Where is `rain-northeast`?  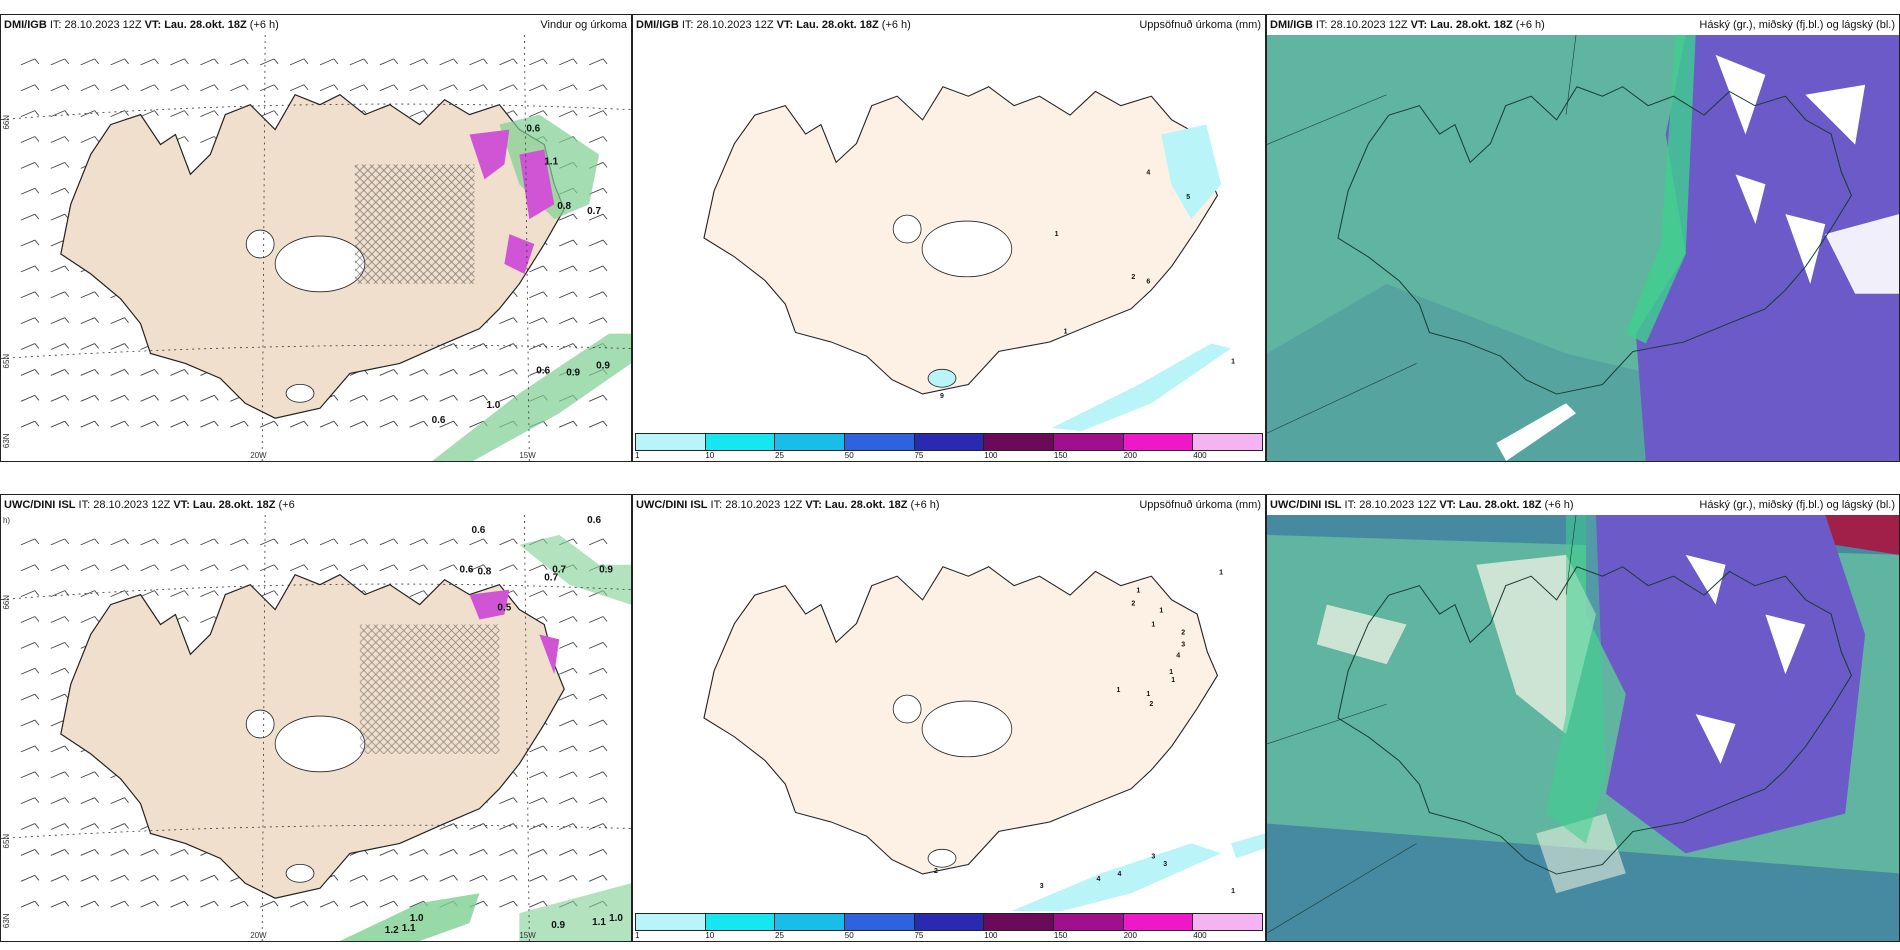
rain-northeast is located at coordinates (549, 167).